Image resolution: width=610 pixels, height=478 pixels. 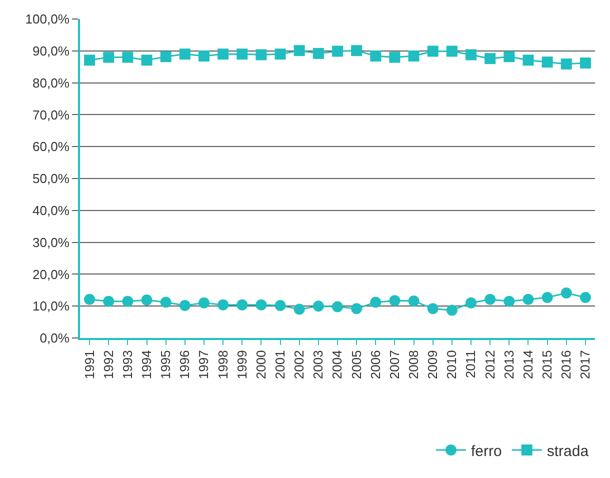 I want to click on x-tick-label: 2000, so click(x=260, y=365).